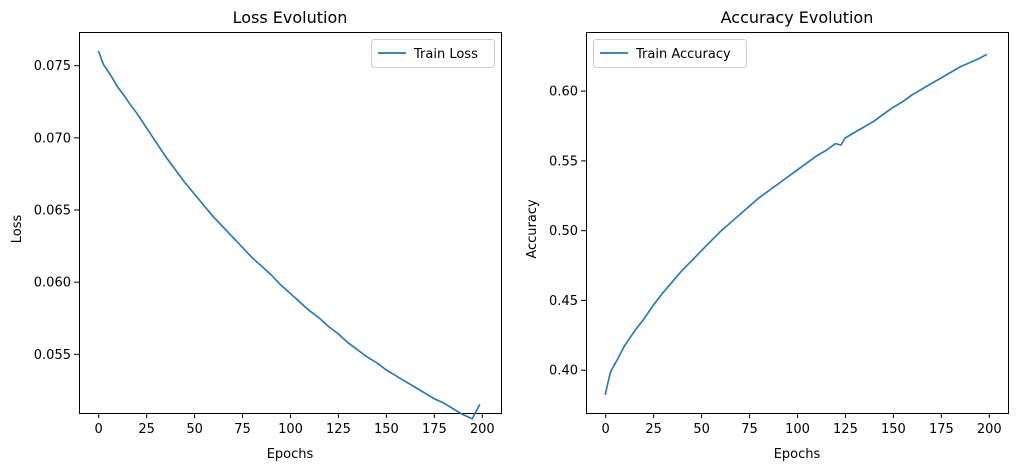 The image size is (1018, 470). I want to click on accuracy-legend-label: Train Accuracy, so click(683, 54).